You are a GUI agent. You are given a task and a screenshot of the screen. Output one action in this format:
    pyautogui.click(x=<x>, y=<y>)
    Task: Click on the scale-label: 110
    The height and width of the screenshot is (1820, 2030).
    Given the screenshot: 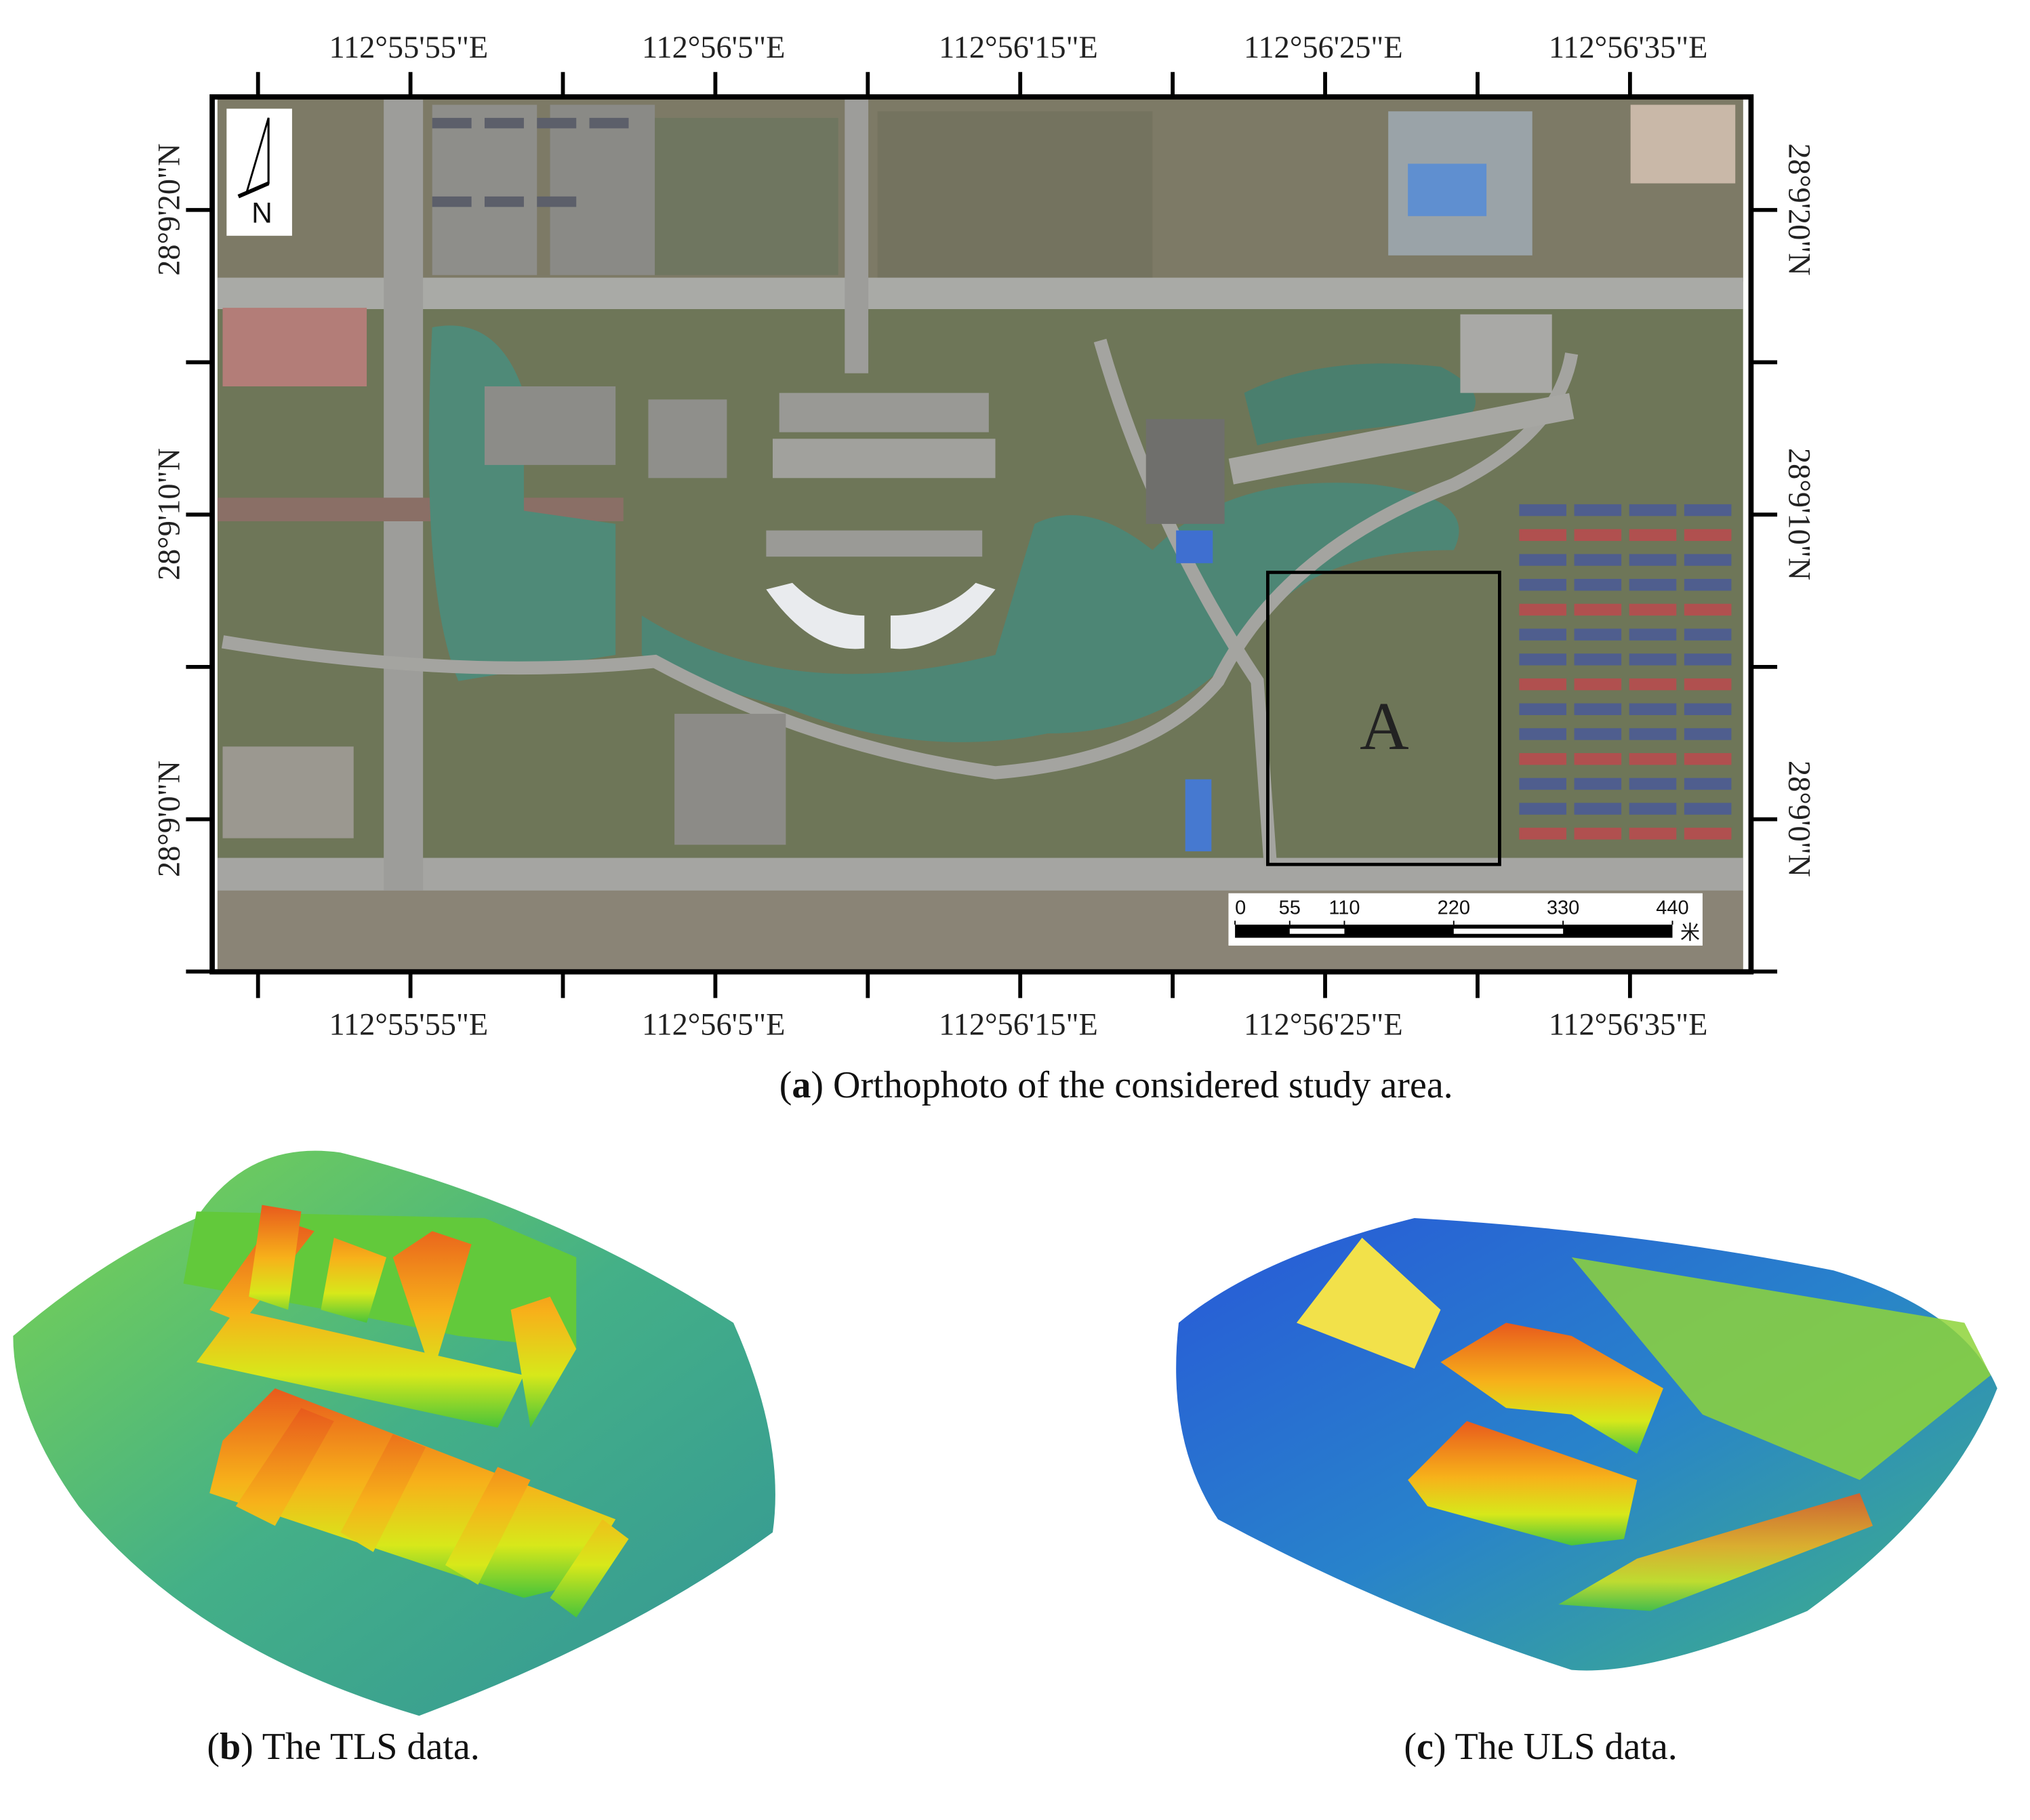 What is the action you would take?
    pyautogui.click(x=1344, y=908)
    